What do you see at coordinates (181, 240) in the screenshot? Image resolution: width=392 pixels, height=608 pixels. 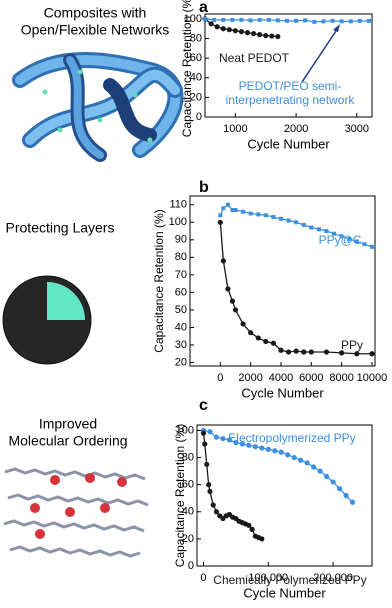 I see `y-tick-label: 90` at bounding box center [181, 240].